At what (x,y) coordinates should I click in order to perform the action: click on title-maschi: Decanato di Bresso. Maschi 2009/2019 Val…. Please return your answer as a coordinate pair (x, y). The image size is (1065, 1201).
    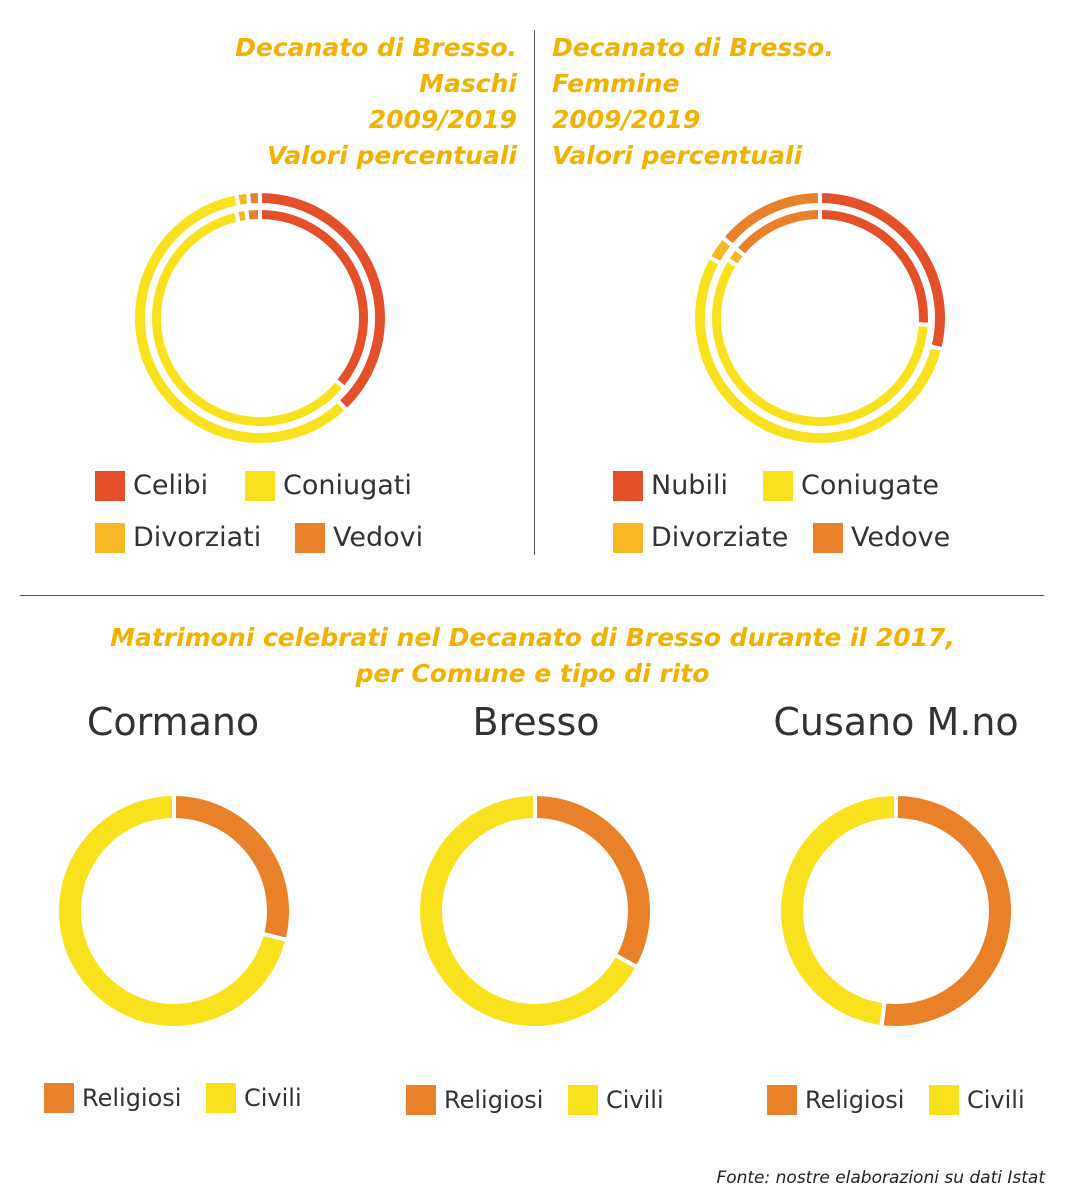
    Looking at the image, I should click on (376, 102).